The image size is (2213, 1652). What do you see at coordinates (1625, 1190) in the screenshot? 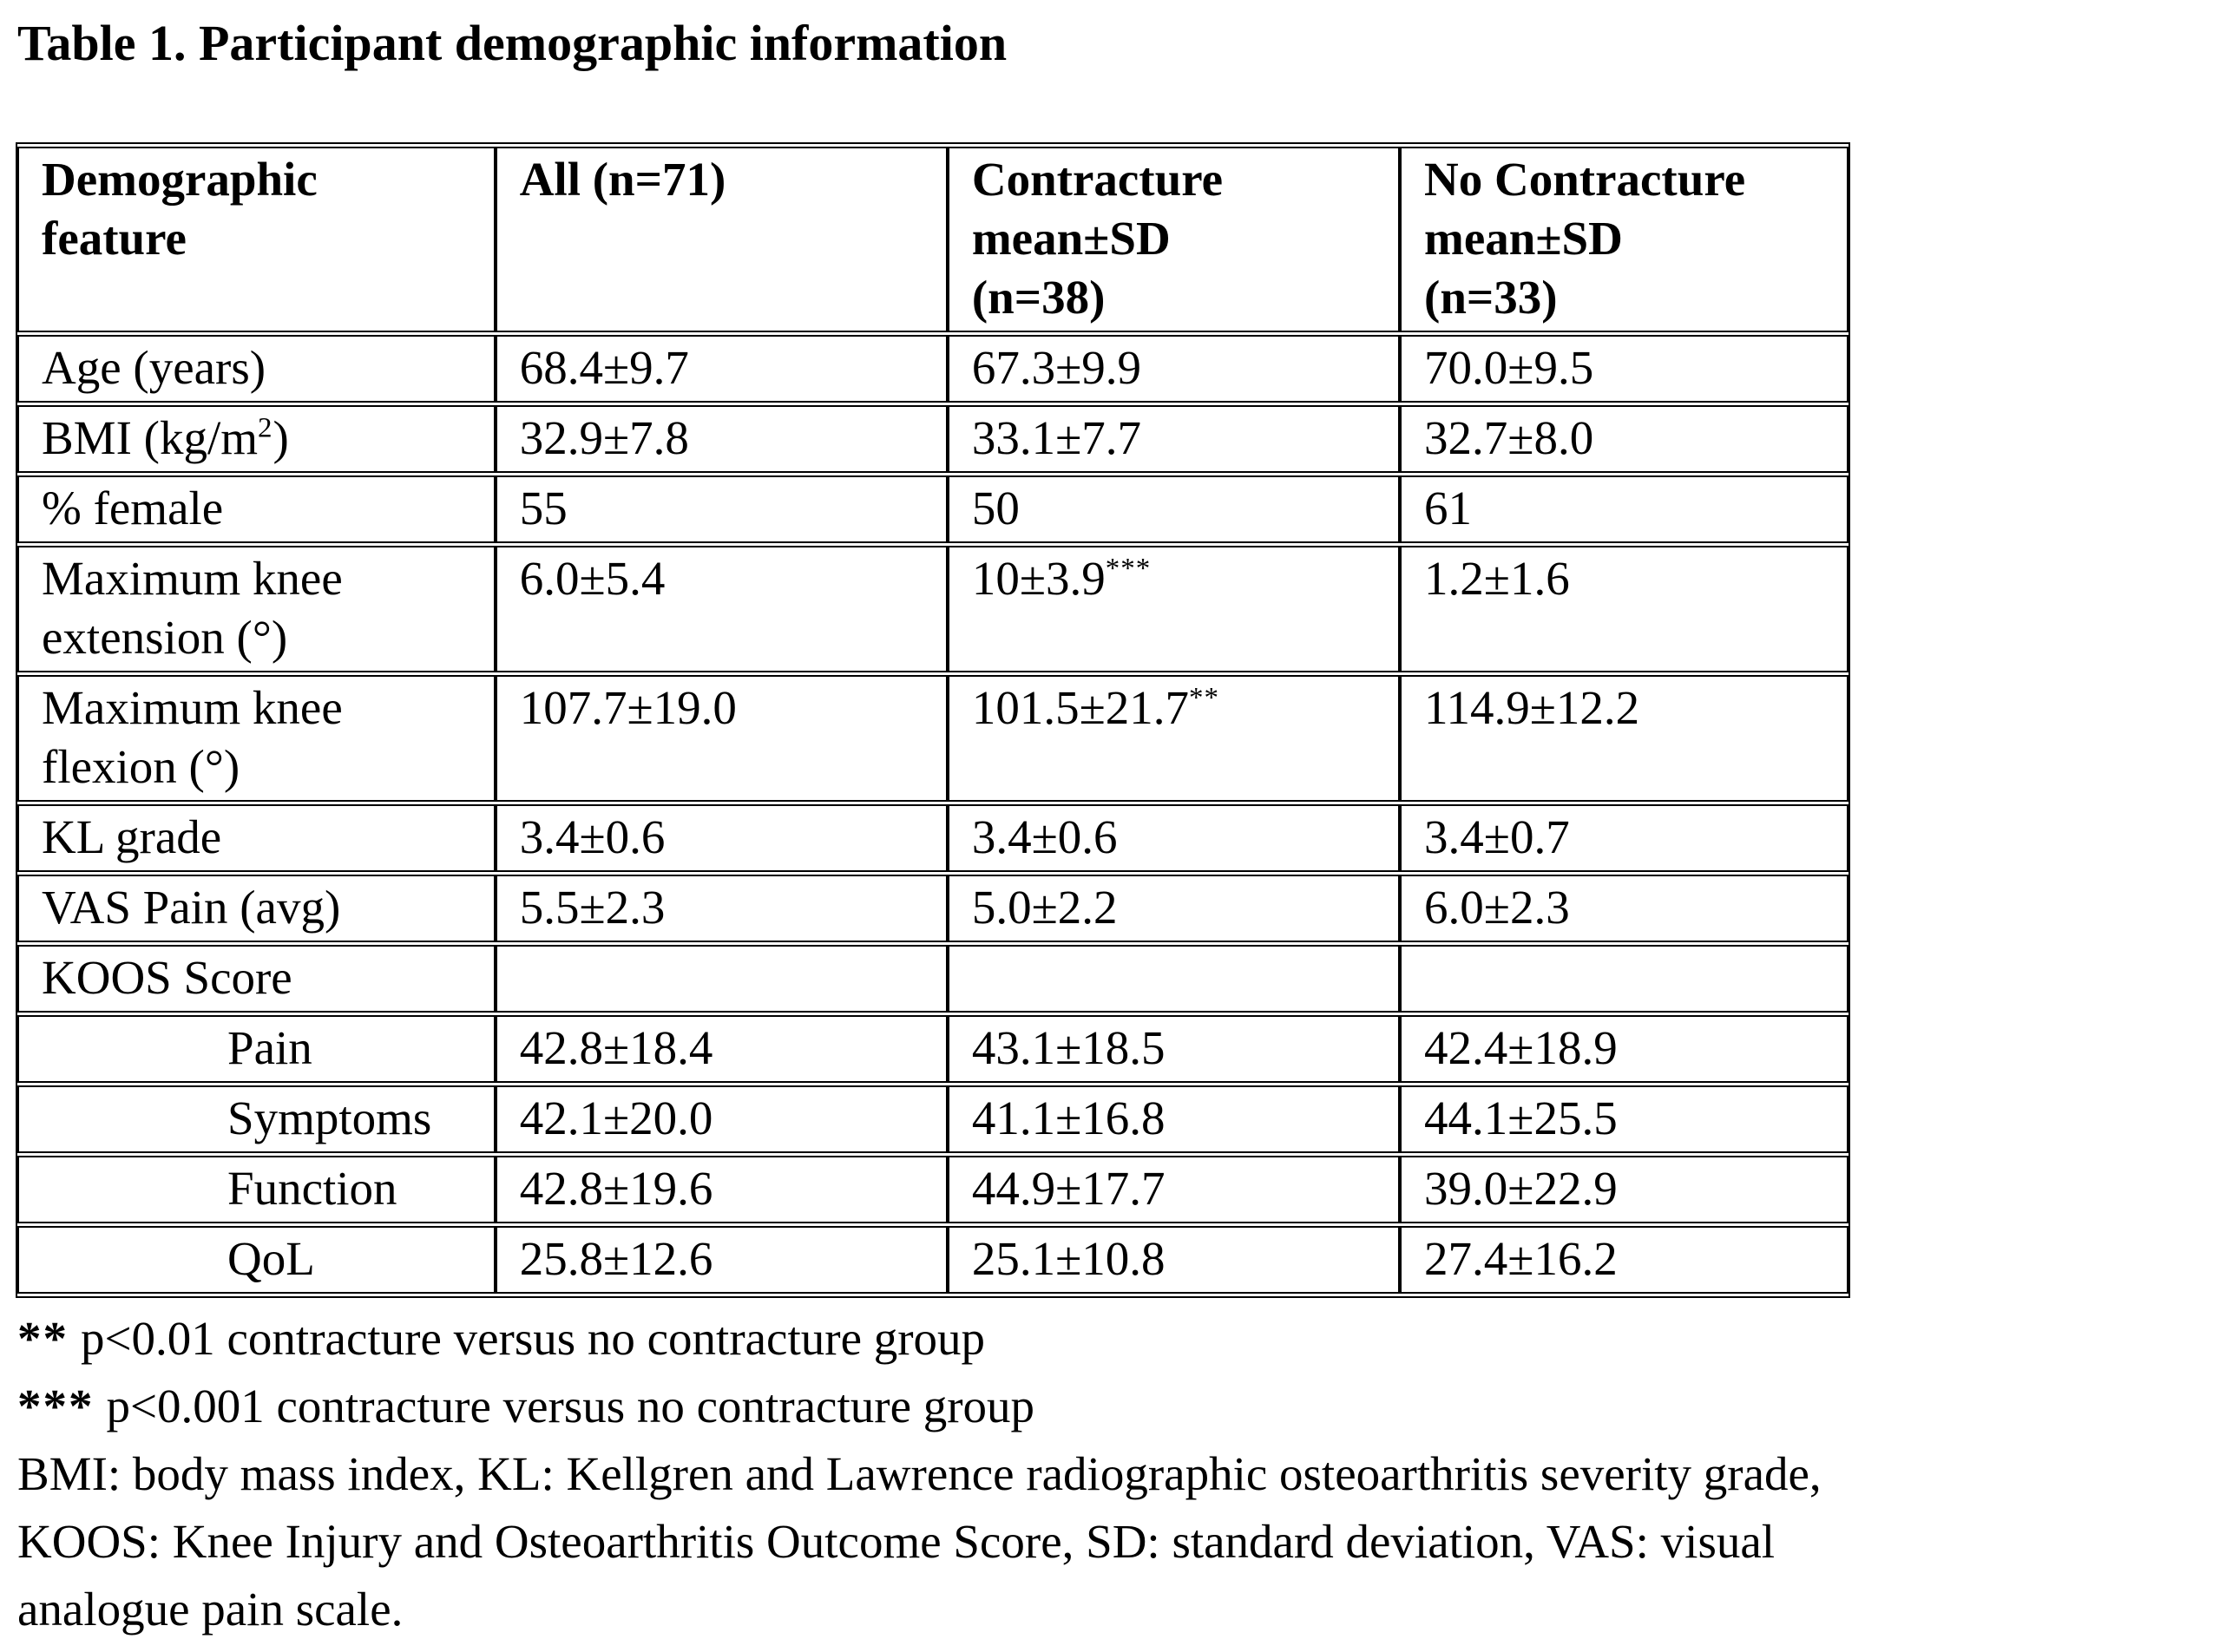
I see `cell-no-contracture: 39.0±22.9` at bounding box center [1625, 1190].